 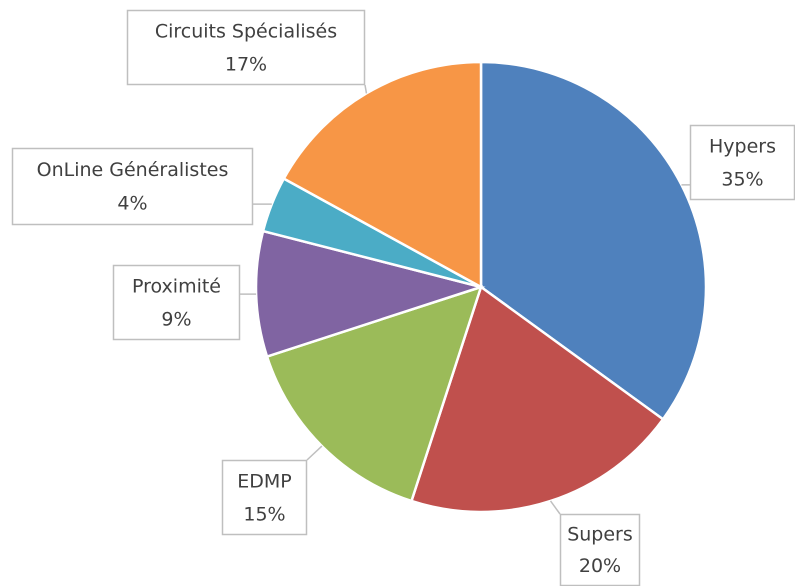 I want to click on data-label-value: 15%, so click(x=264, y=514).